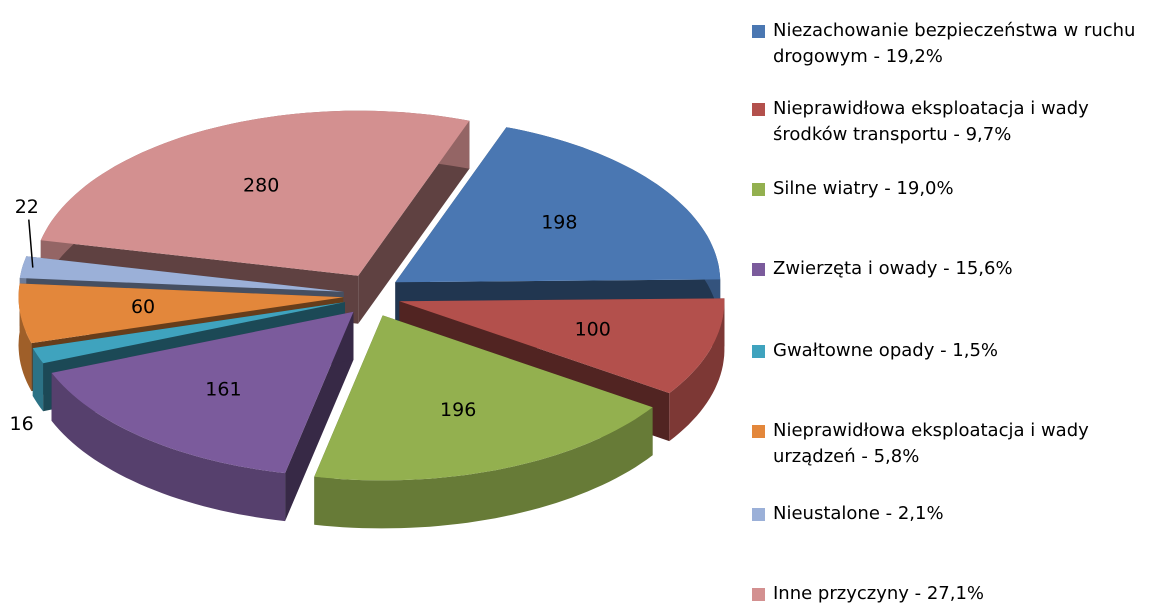 This screenshot has width=1169, height=607. I want to click on data-label: 100, so click(593, 330).